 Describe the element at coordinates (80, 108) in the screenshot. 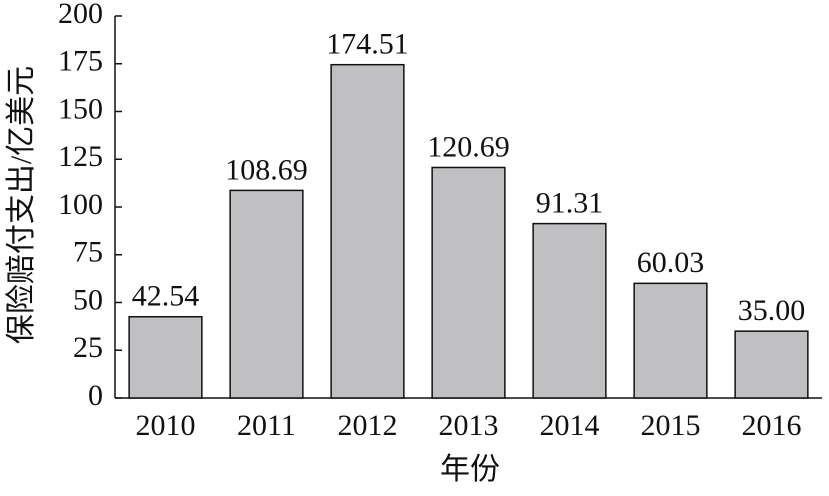

I see `y-tick-label: 150` at that location.